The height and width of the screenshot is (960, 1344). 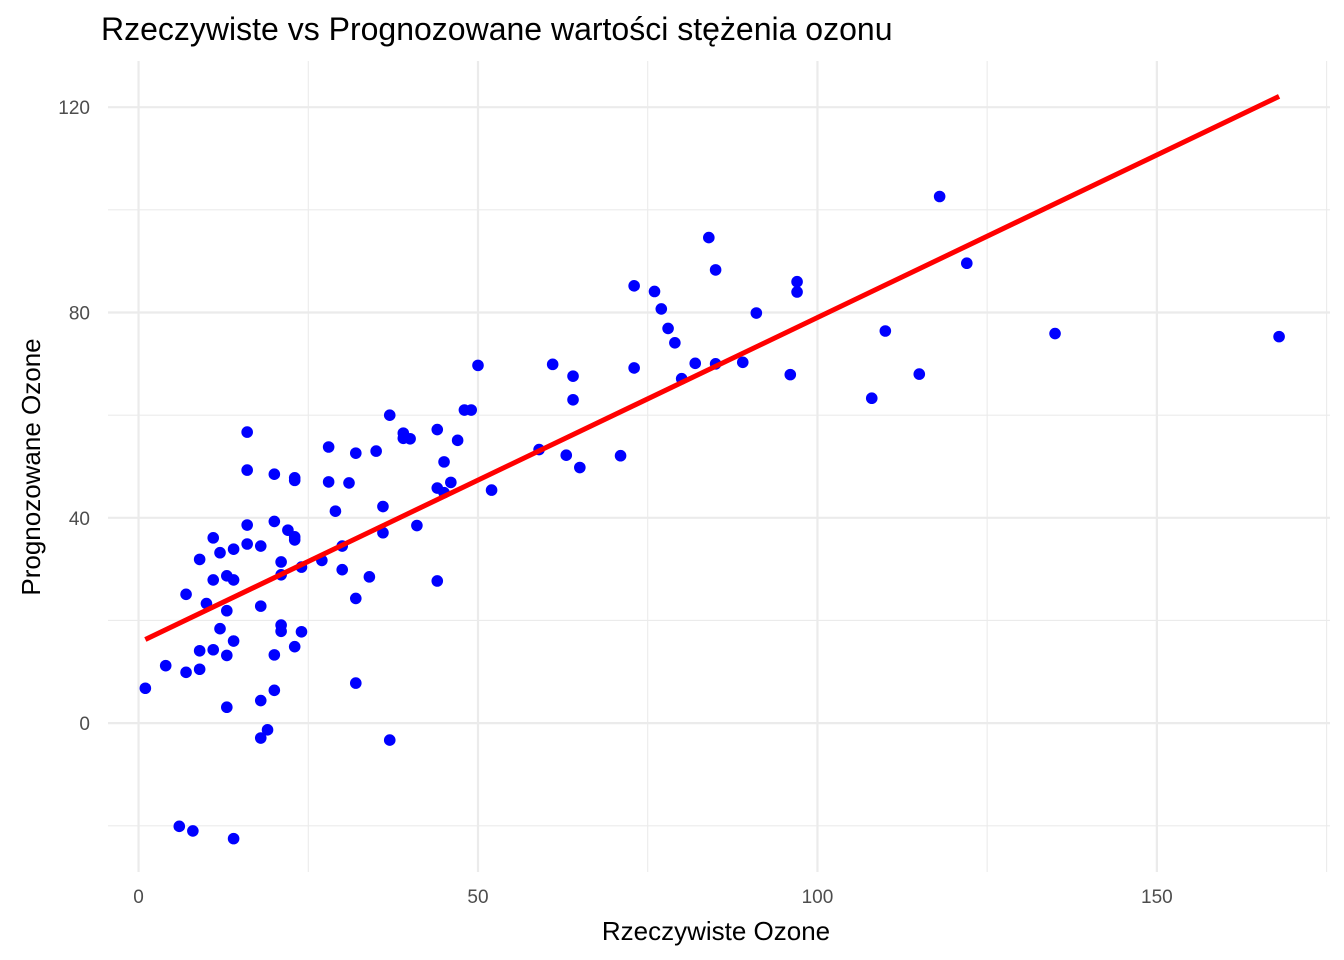 I want to click on y-tick-label: 120, so click(x=74, y=108).